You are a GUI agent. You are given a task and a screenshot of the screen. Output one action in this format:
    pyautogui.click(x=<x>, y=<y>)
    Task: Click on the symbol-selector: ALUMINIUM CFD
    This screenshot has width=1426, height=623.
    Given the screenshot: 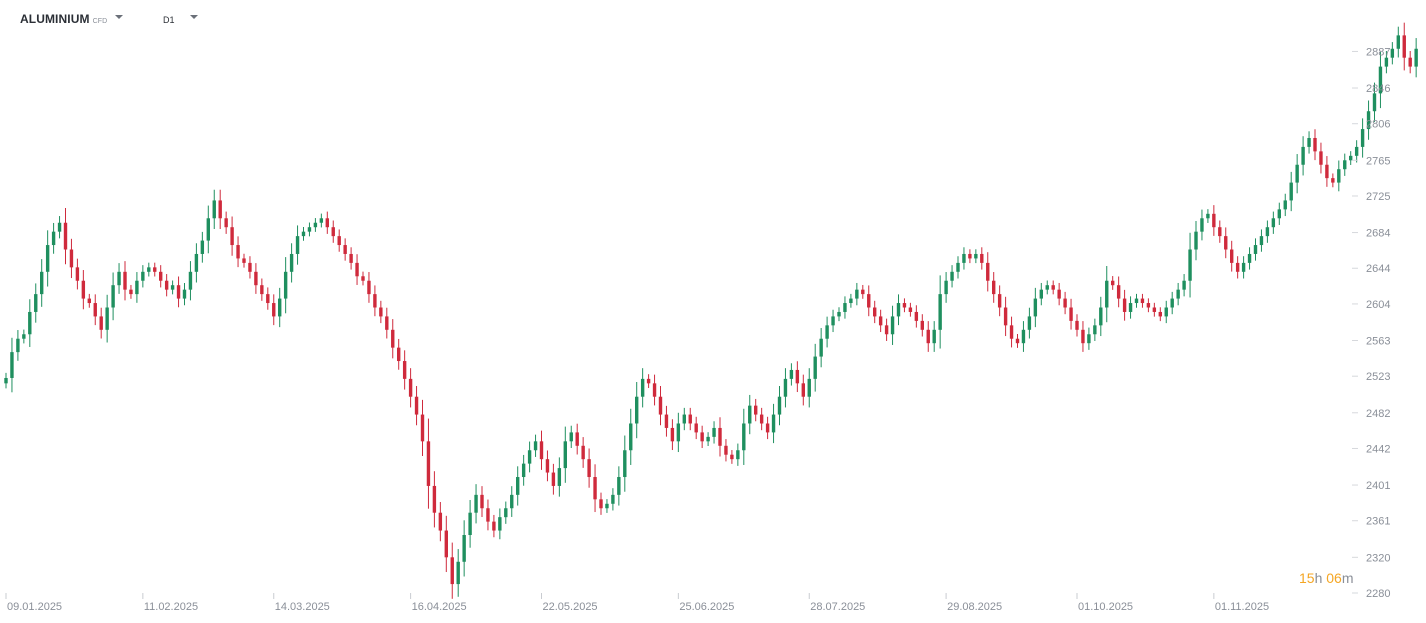 What is the action you would take?
    pyautogui.click(x=63, y=19)
    